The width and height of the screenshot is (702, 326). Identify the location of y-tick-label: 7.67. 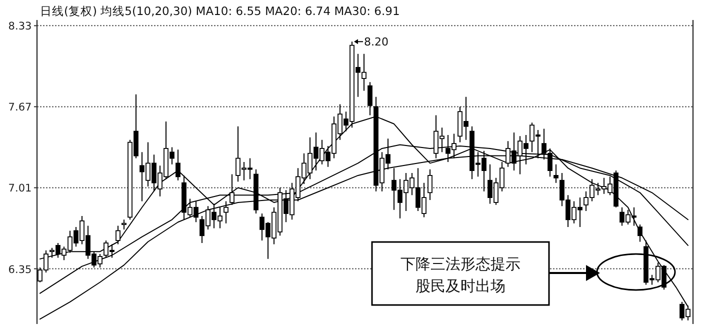
(20, 108).